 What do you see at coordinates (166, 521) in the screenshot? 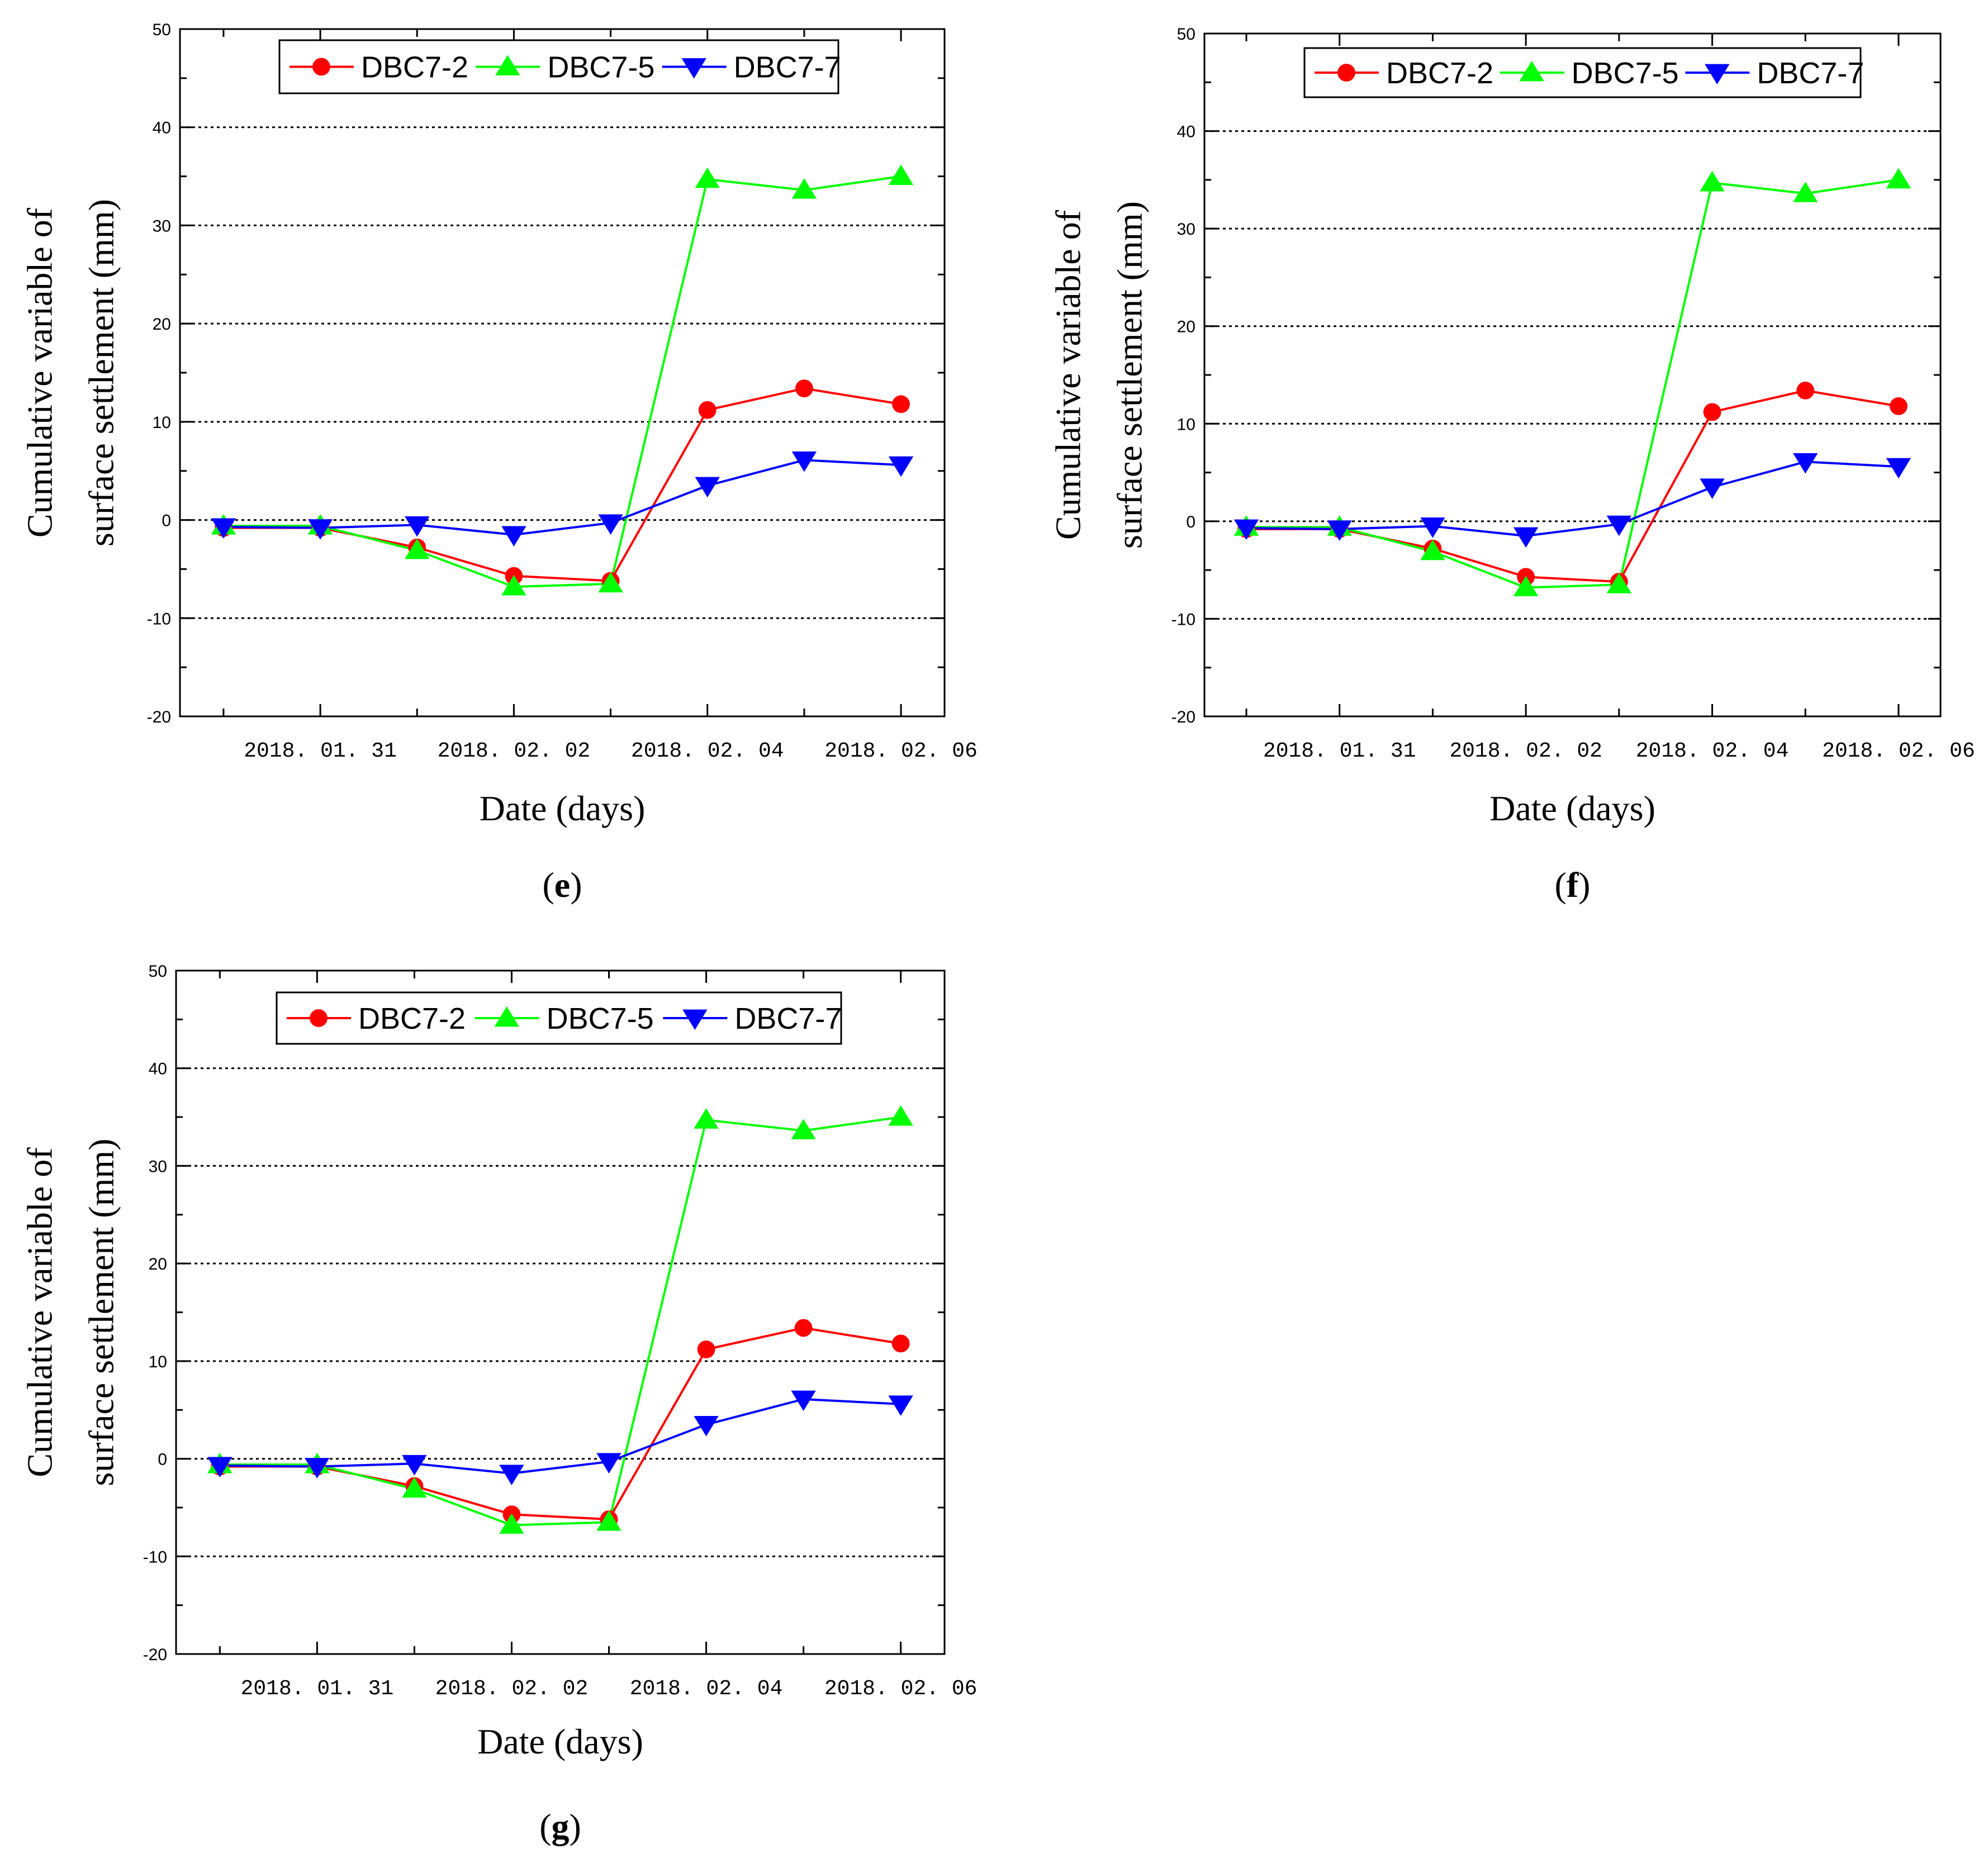
I see `y-tick-label: 0` at bounding box center [166, 521].